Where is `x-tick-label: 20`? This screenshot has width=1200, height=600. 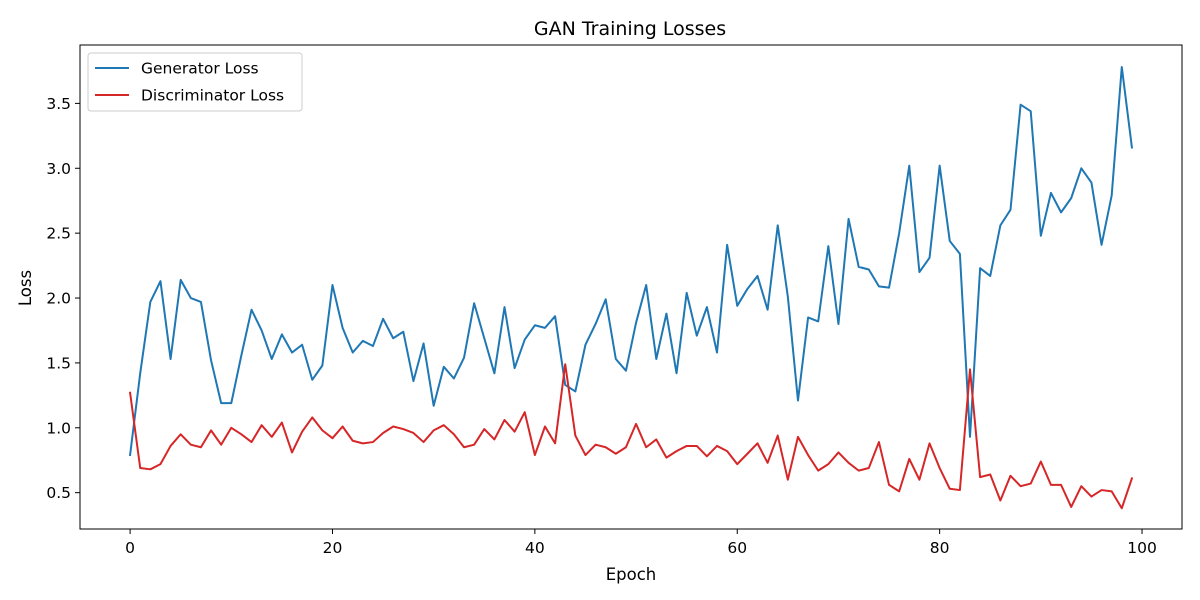
x-tick-label: 20 is located at coordinates (333, 548).